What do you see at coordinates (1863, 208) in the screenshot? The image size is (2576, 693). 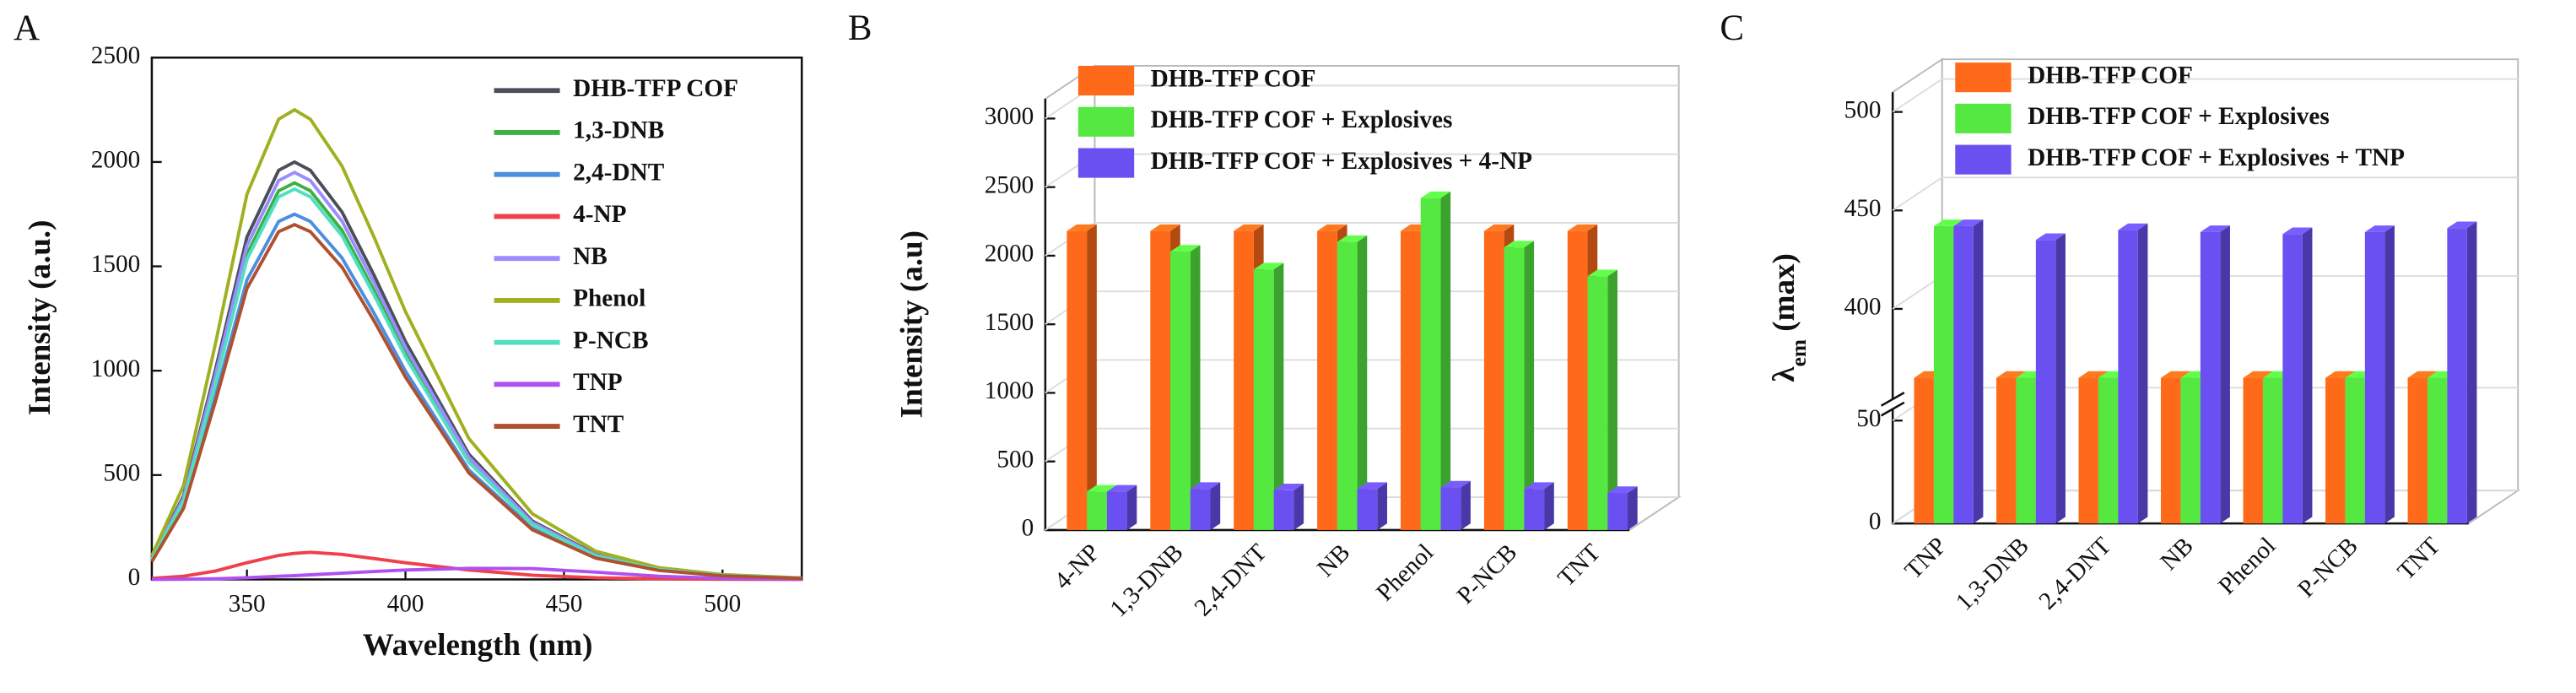 I see `y-tick-label: 450` at bounding box center [1863, 208].